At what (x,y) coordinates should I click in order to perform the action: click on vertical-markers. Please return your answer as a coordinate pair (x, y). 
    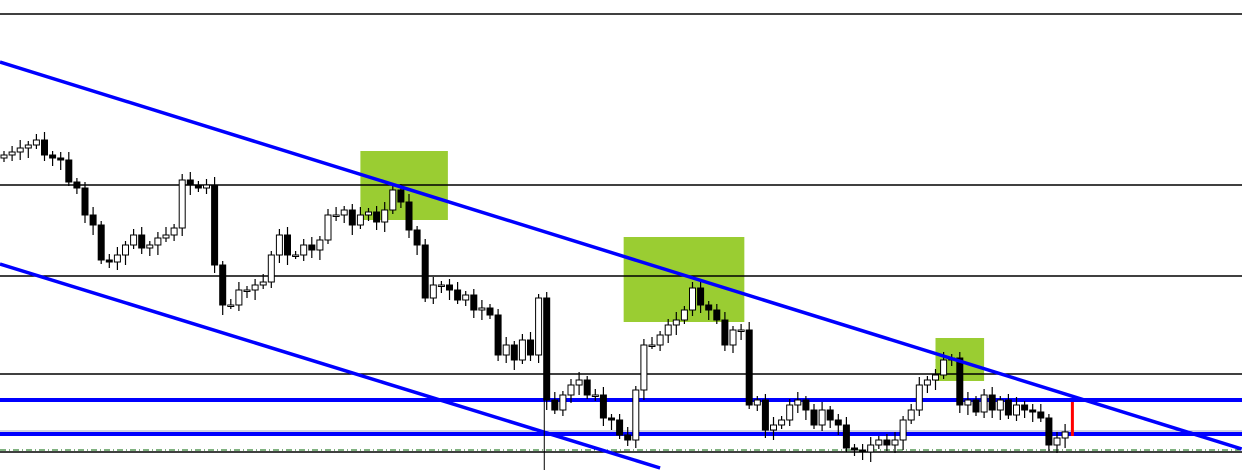
    Looking at the image, I should click on (808, 435).